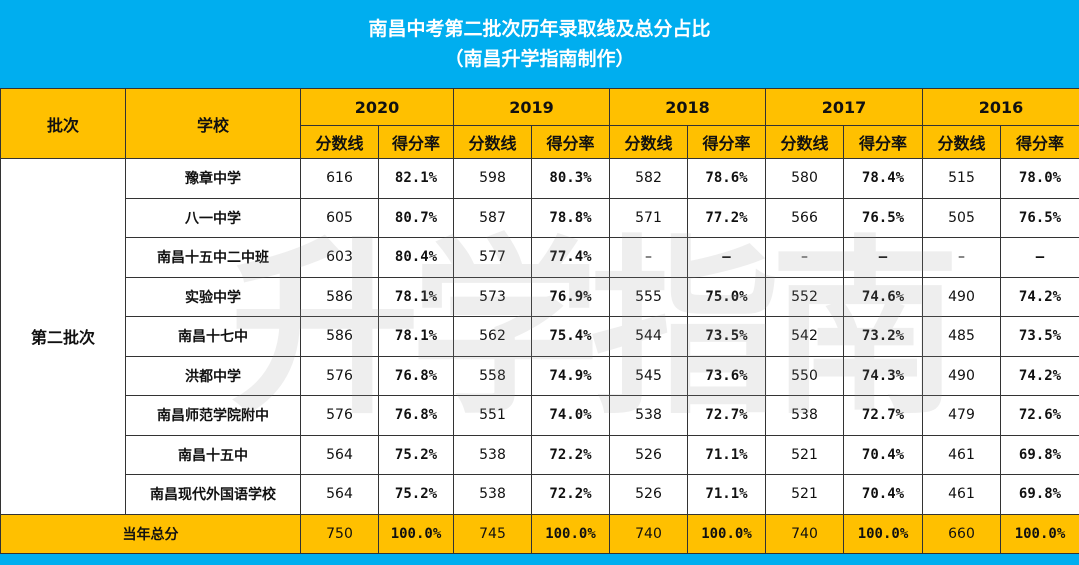  I want to click on score-cell: 577, so click(492, 257).